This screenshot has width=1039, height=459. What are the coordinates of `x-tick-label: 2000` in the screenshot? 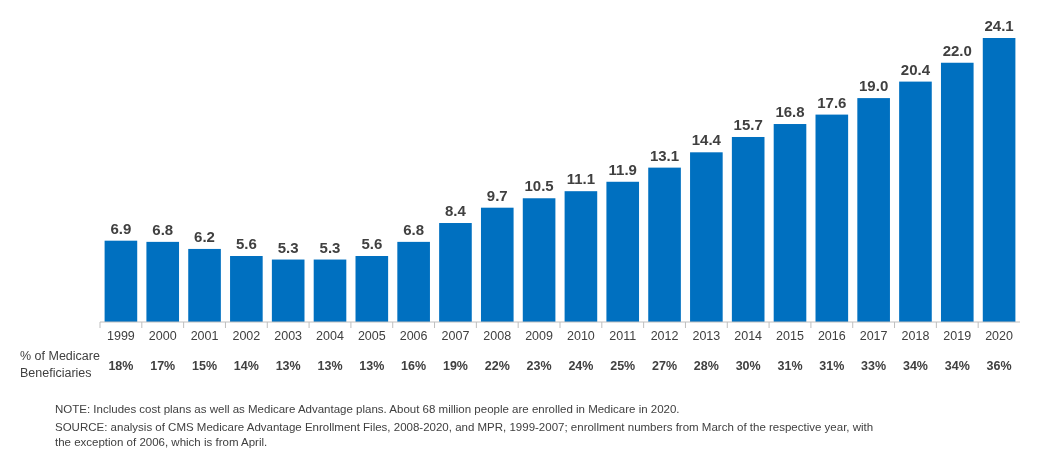 It's located at (162, 336).